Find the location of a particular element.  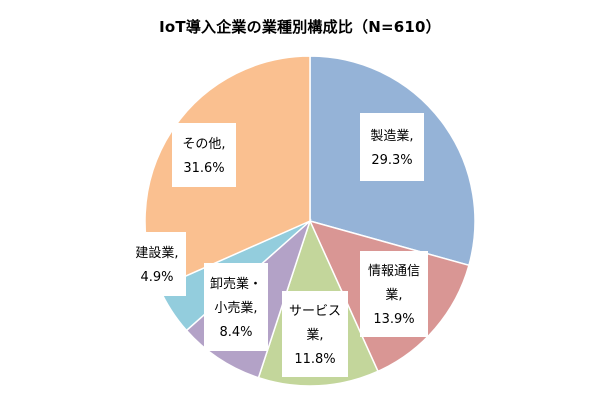

data-label-line: 31.6% is located at coordinates (203, 168).